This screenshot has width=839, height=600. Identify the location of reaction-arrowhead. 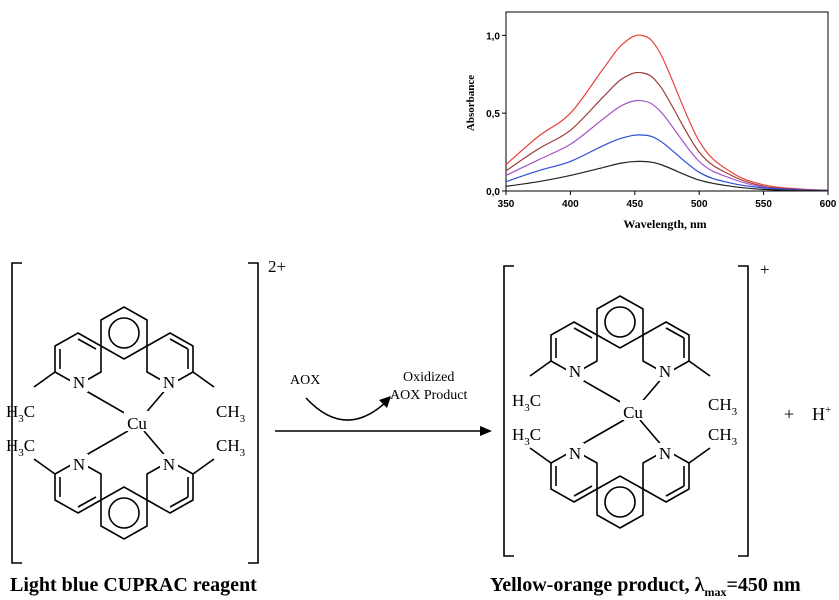
(486, 431).